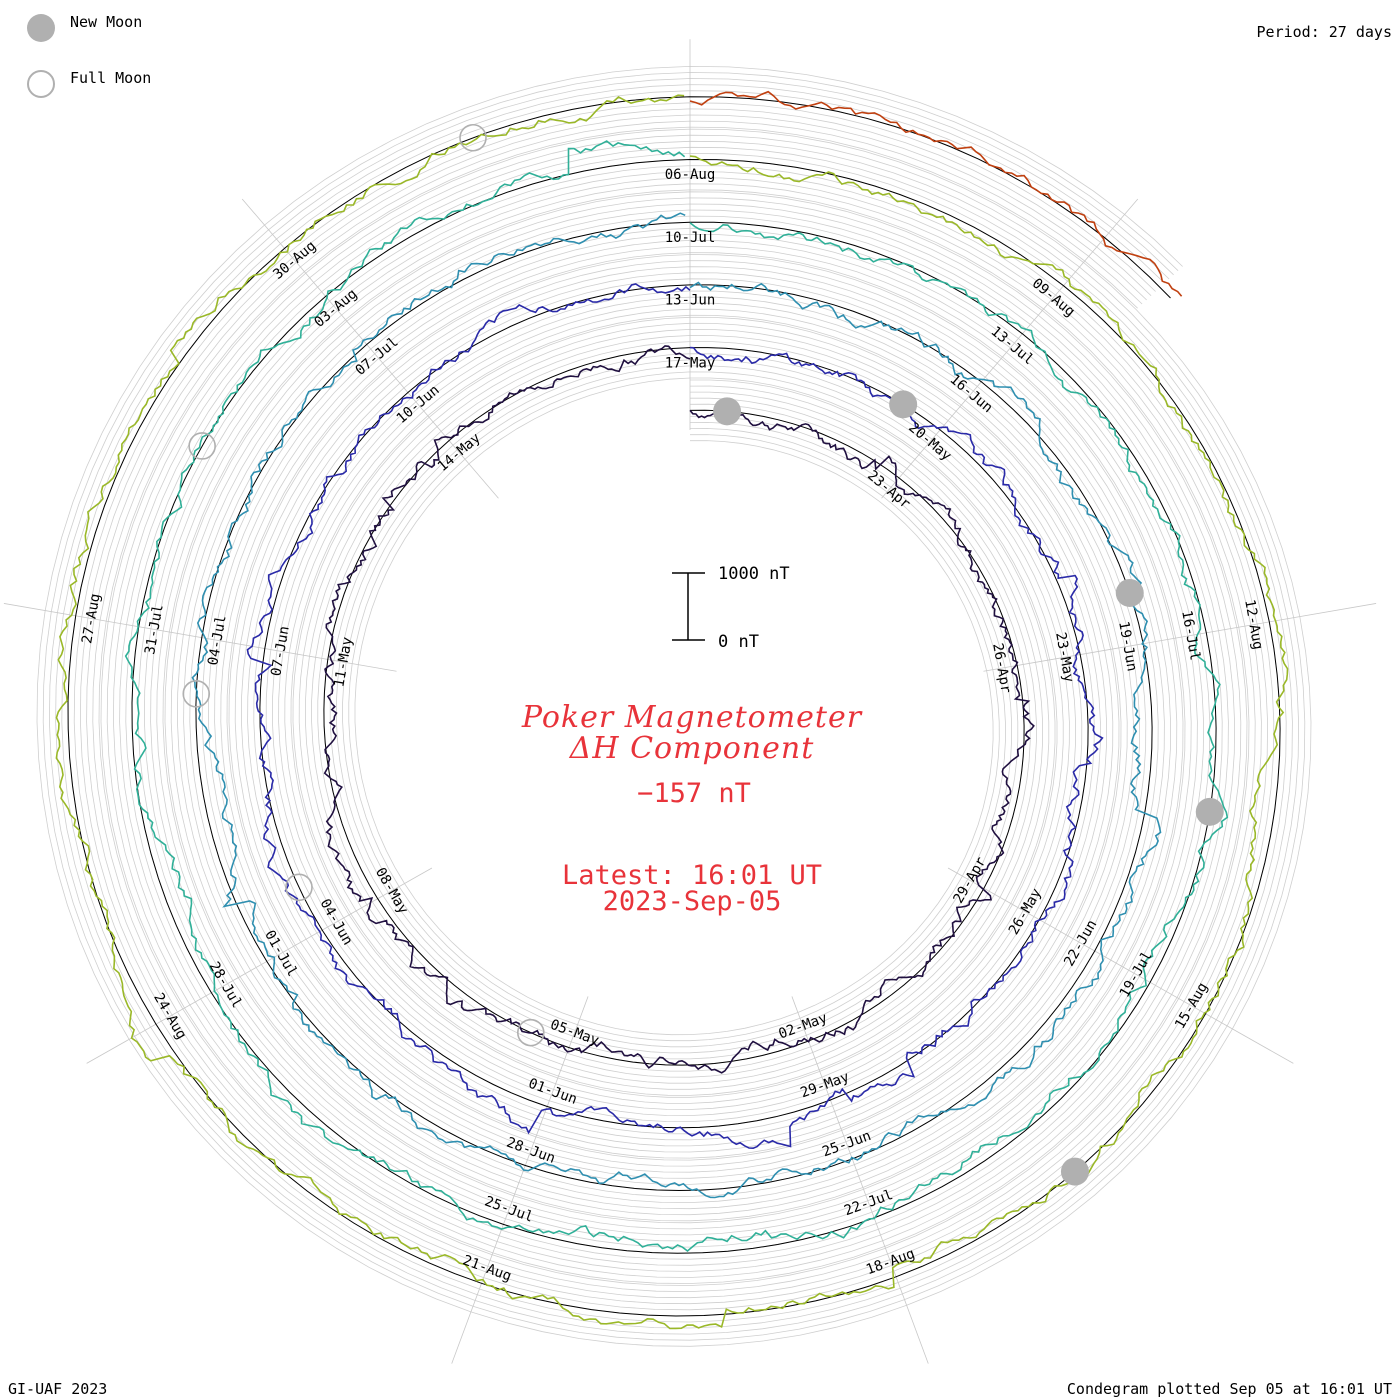  What do you see at coordinates (803, 1026) in the screenshot?
I see `date-tick-label: 02-May` at bounding box center [803, 1026].